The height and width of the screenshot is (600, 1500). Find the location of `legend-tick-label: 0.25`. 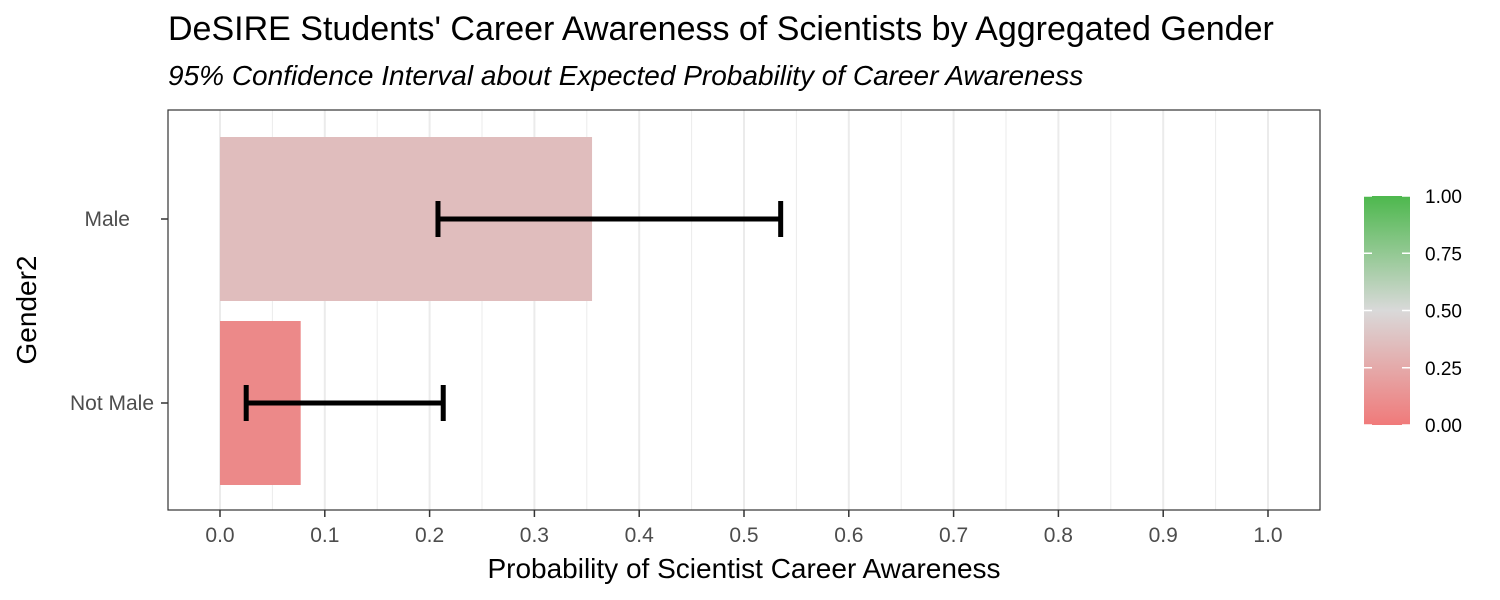

legend-tick-label: 0.25 is located at coordinates (1443, 369).